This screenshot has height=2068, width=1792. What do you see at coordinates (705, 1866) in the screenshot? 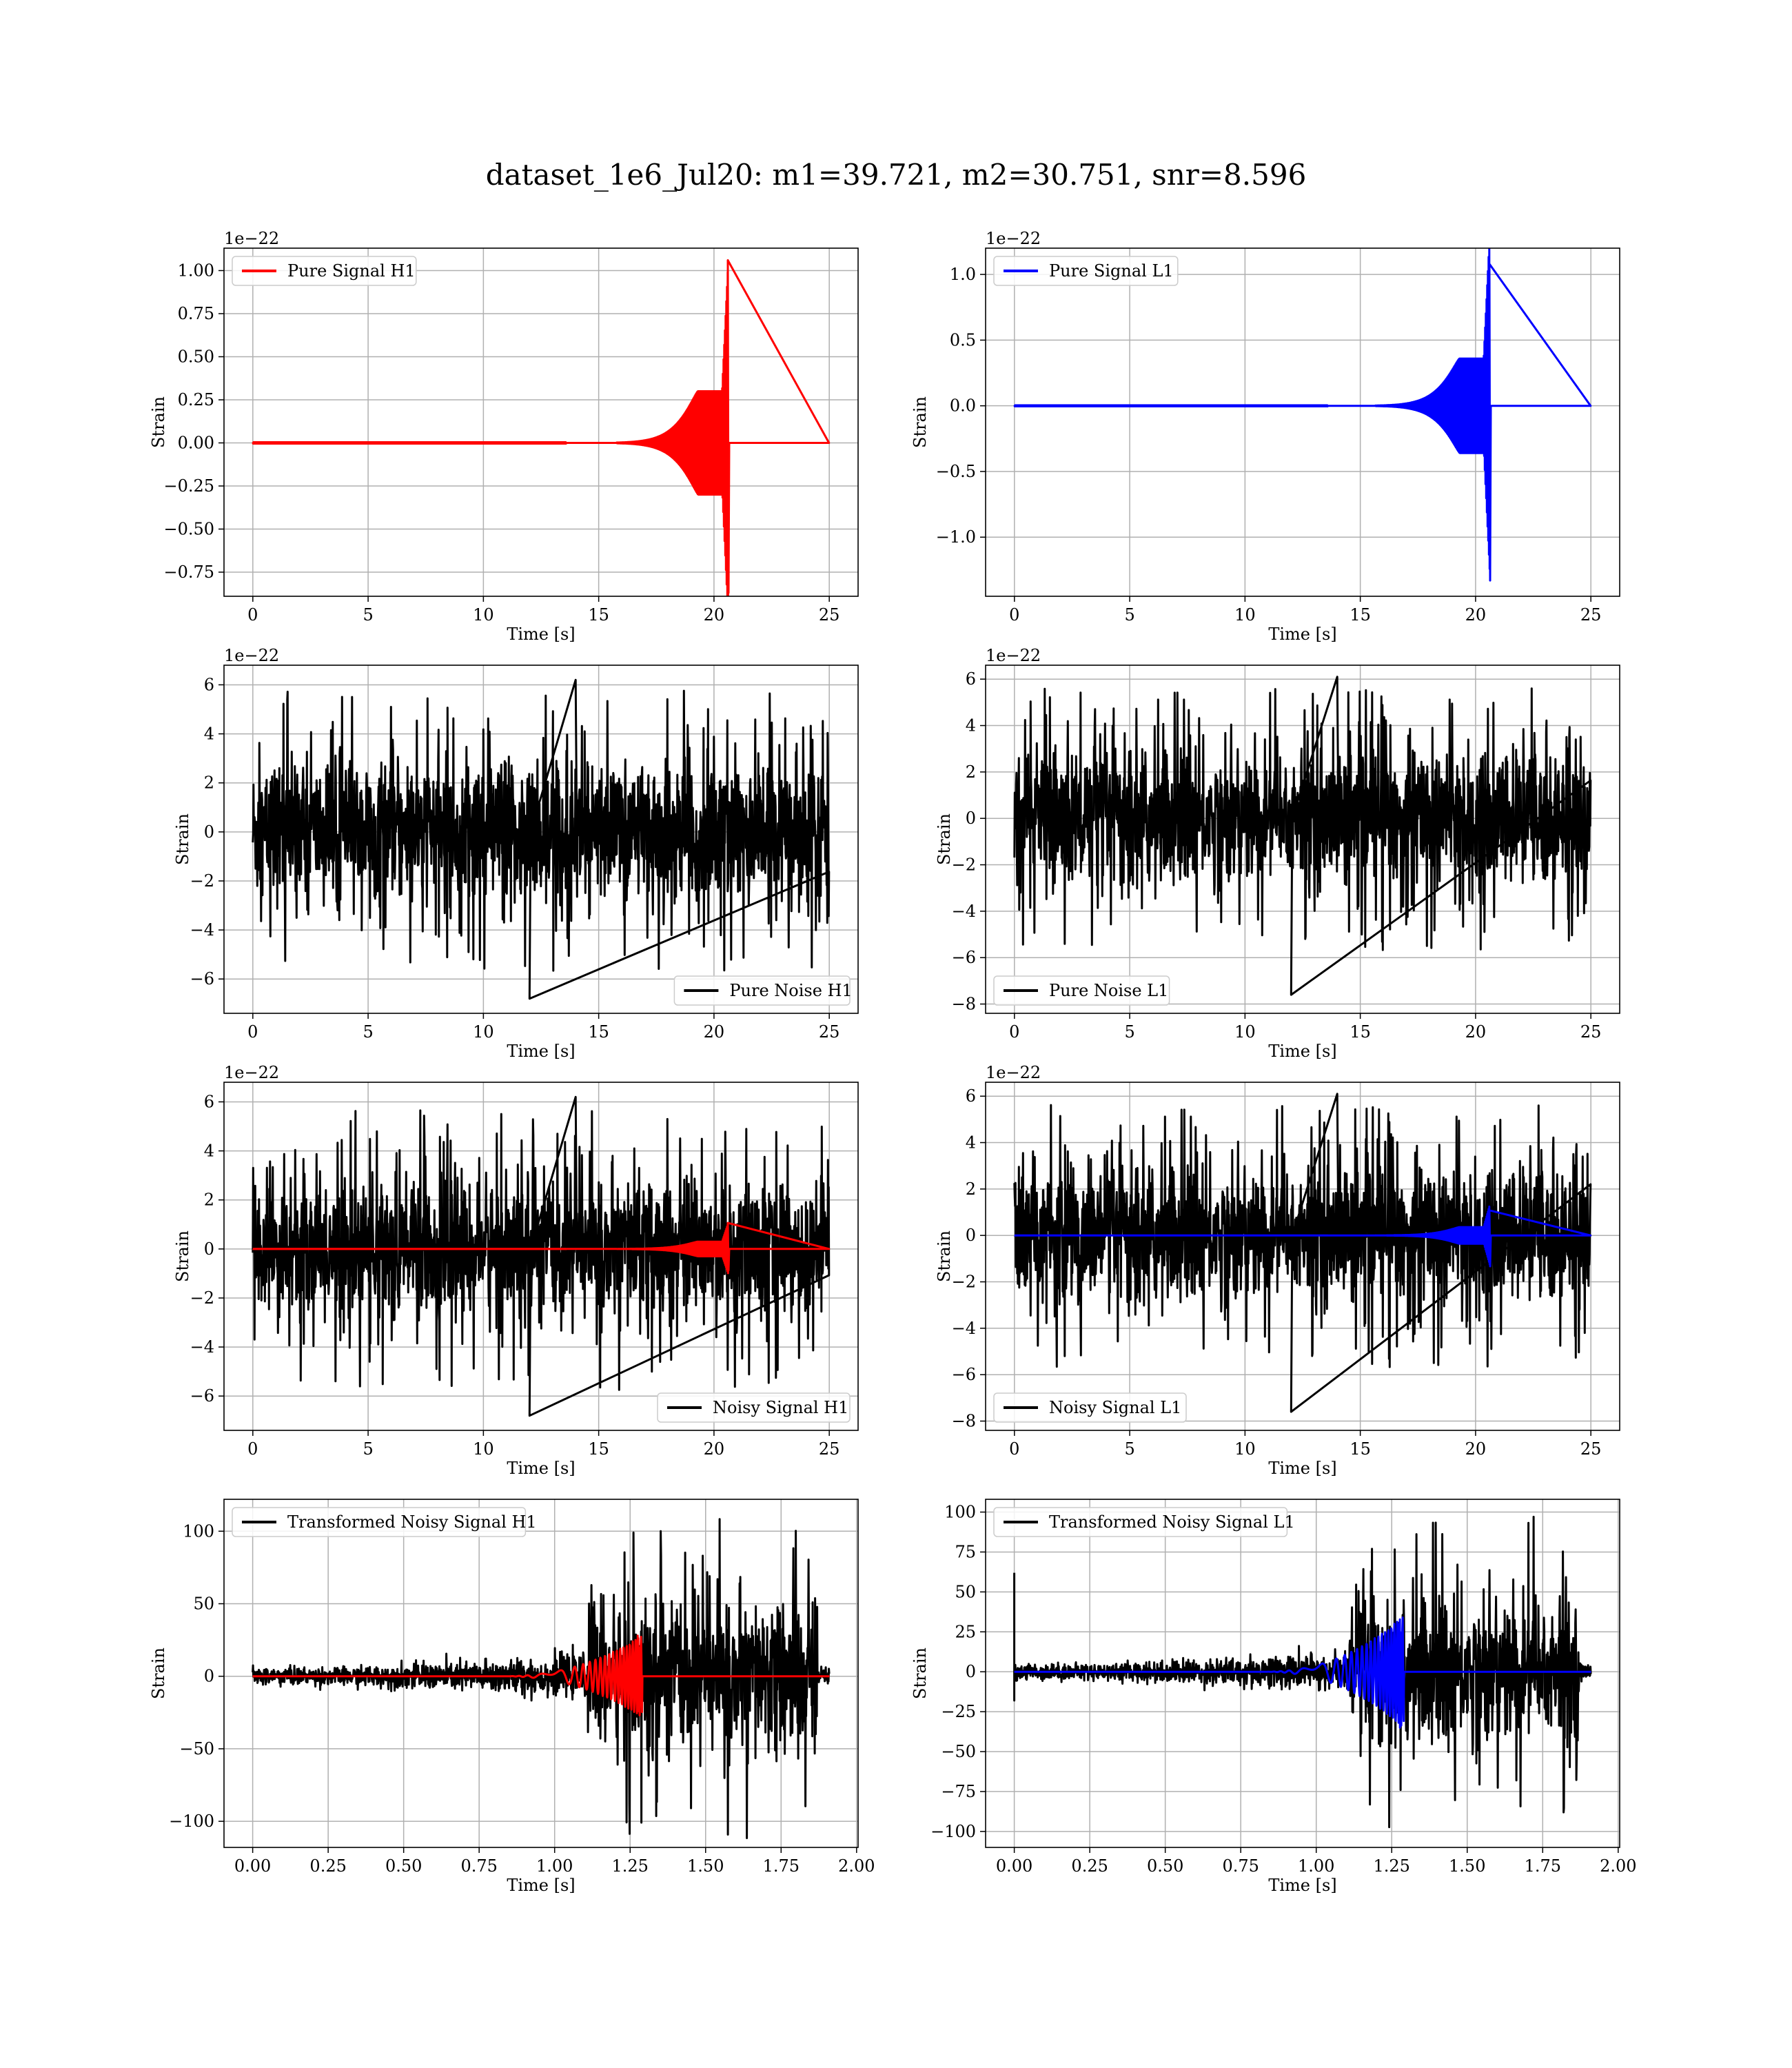
I see `x-tick-label: 1.50` at bounding box center [705, 1866].